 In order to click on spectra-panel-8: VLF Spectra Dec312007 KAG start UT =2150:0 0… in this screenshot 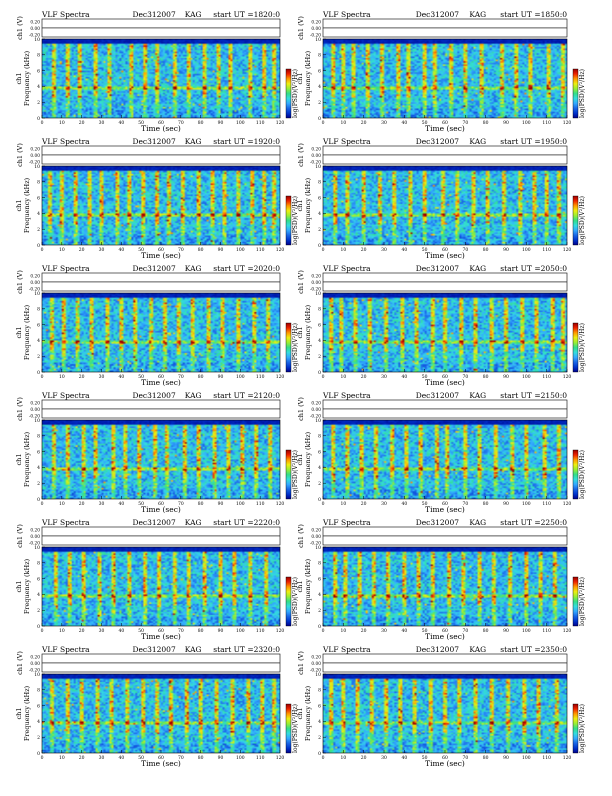, I will do `click(441, 452)`.